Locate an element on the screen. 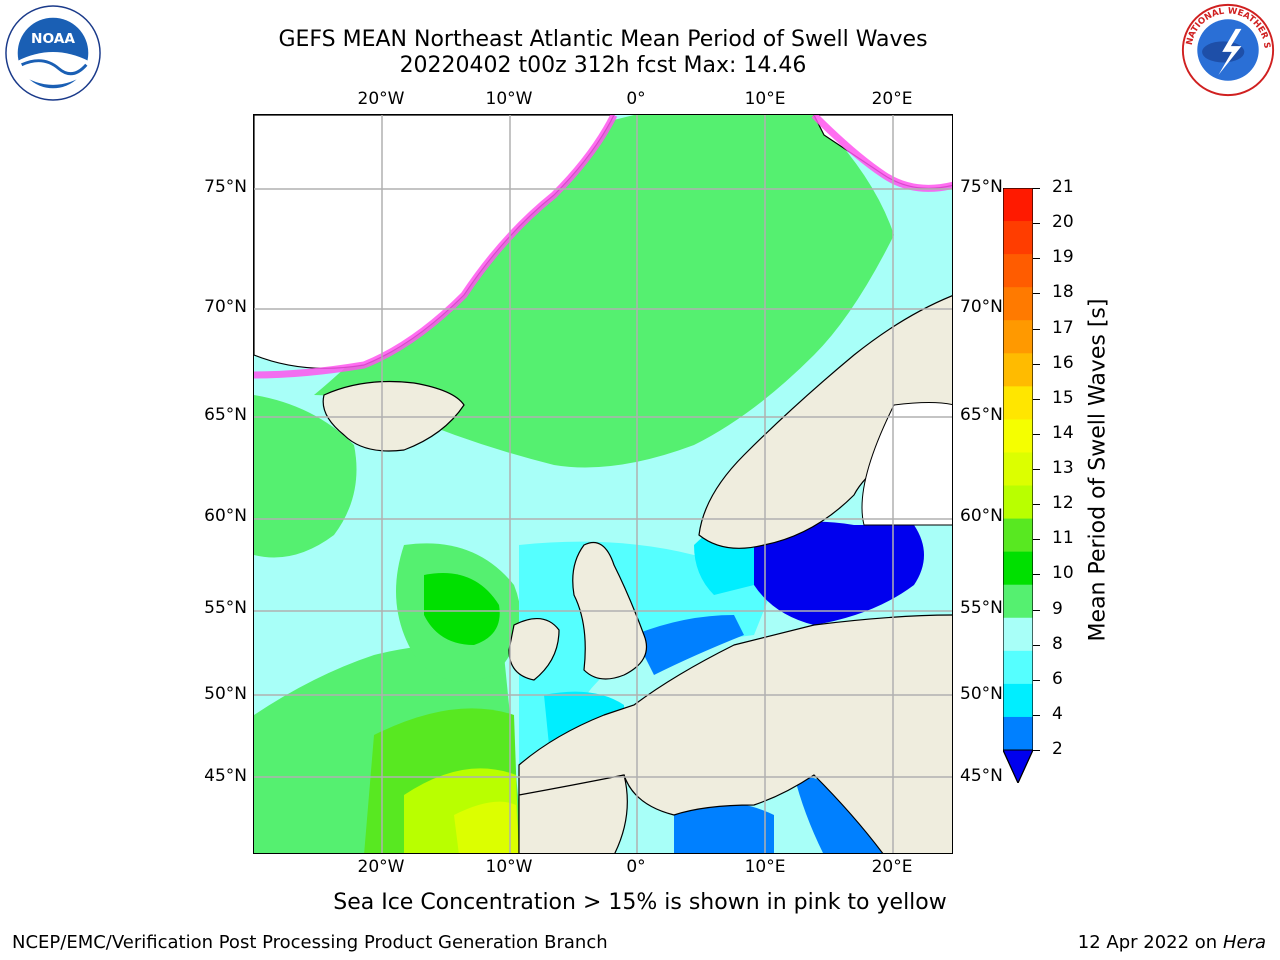 The height and width of the screenshot is (960, 1280). lat-label-left-65n: 65°N is located at coordinates (225, 415).